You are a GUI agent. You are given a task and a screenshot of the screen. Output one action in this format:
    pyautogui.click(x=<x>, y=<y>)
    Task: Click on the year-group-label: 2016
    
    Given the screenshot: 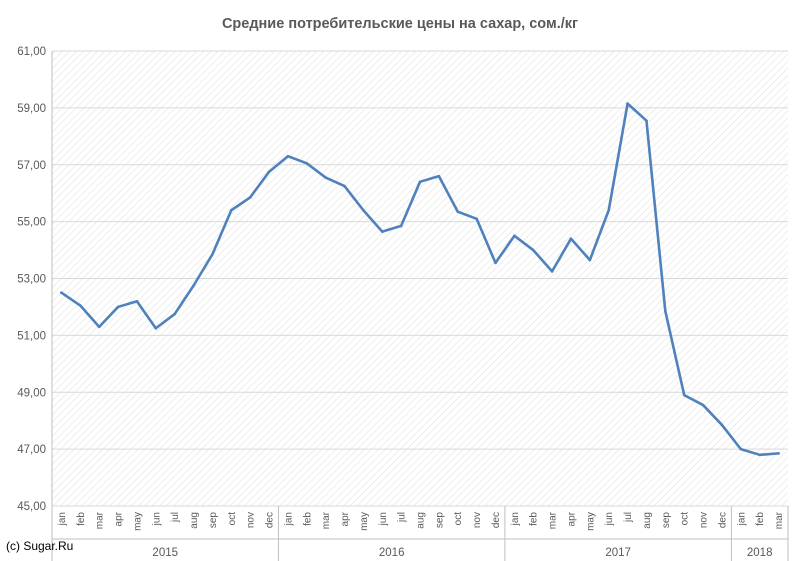 What is the action you would take?
    pyautogui.click(x=392, y=553)
    